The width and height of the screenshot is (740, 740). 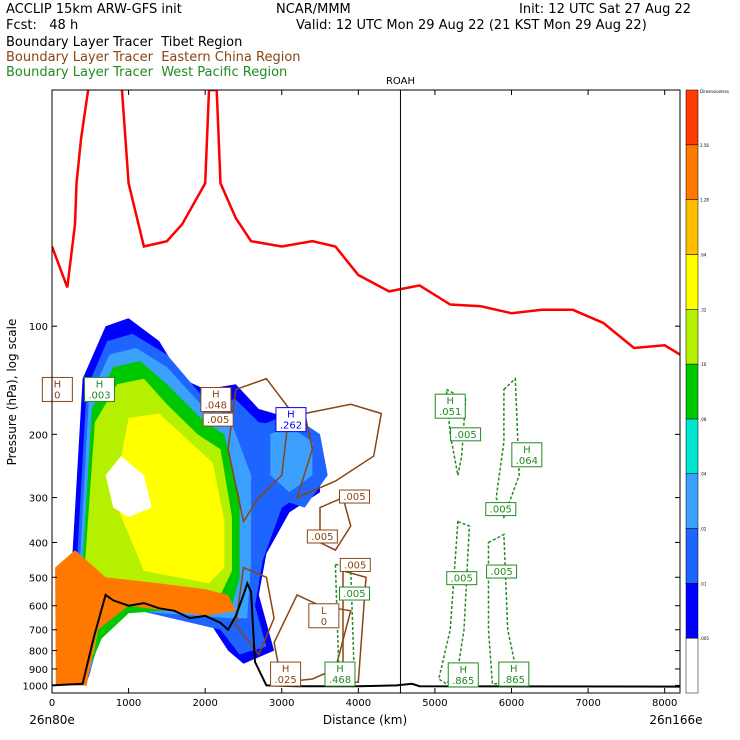 What do you see at coordinates (42, 25) in the screenshot?
I see `forecast-hour: Fcst: 48 h` at bounding box center [42, 25].